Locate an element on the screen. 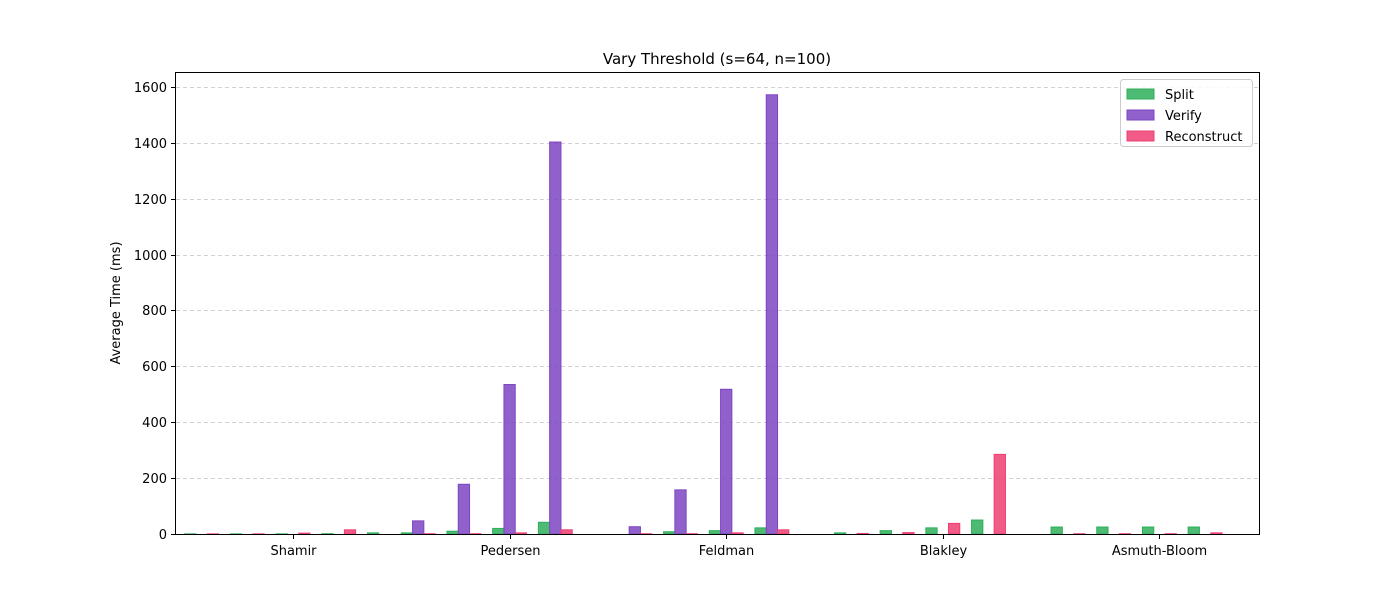 The width and height of the screenshot is (1400, 600). y-tick-label: 1000 is located at coordinates (150, 256).